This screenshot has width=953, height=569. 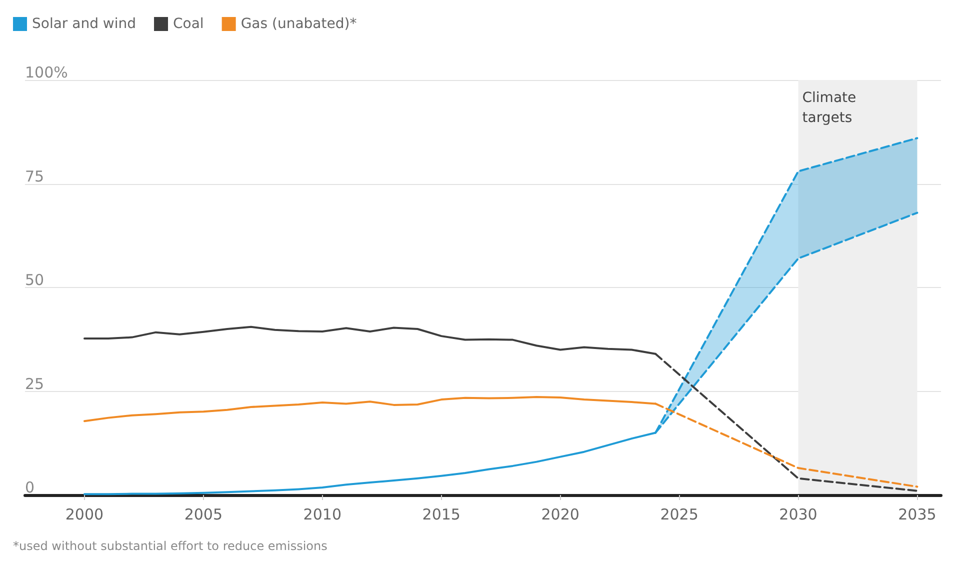 I want to click on y-tick-label: 50, so click(x=34, y=280).